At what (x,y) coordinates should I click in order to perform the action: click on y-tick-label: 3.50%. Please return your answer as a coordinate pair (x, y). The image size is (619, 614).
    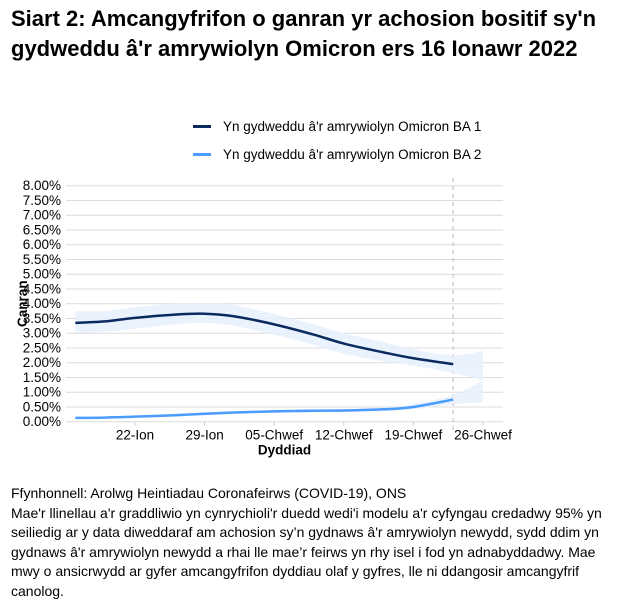
    Looking at the image, I should click on (42, 318).